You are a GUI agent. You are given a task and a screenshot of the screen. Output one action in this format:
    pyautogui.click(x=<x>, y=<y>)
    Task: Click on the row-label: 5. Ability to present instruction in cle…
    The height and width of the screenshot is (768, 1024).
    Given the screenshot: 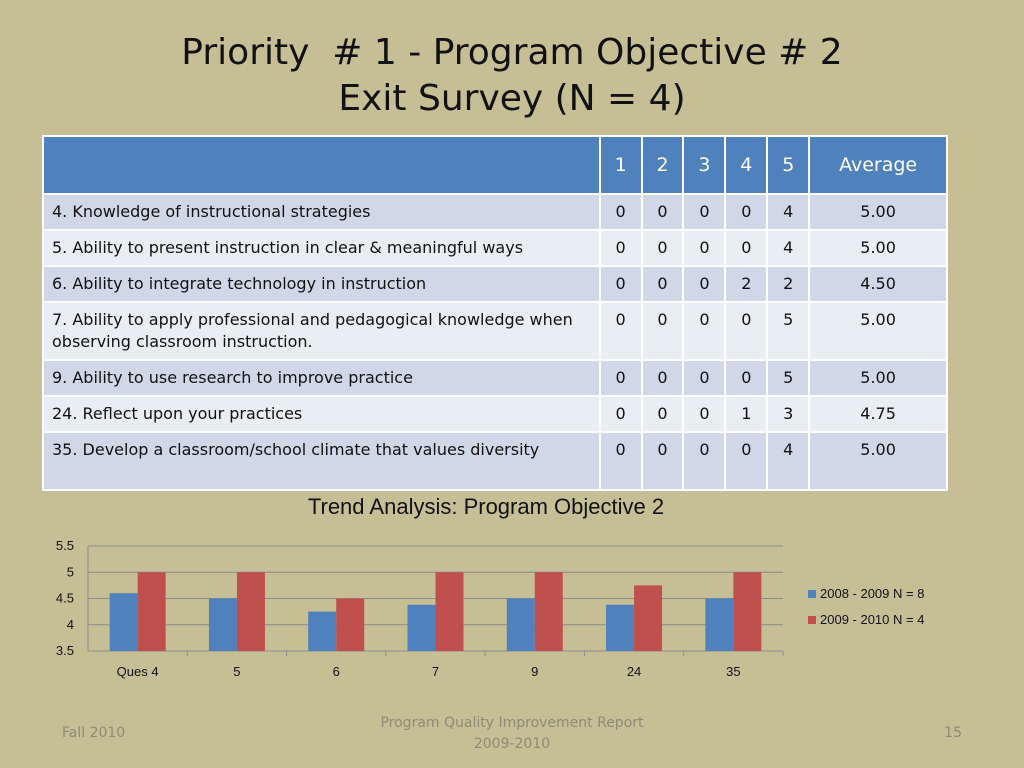 What is the action you would take?
    pyautogui.click(x=321, y=248)
    